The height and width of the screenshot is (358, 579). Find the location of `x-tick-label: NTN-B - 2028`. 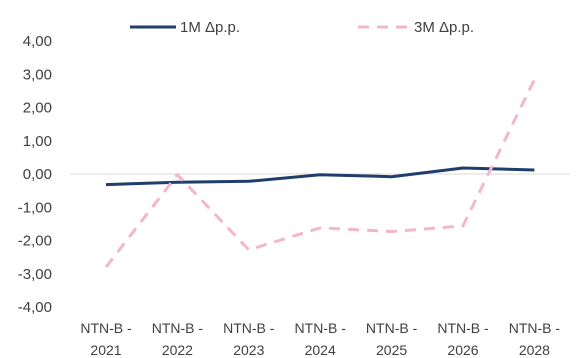

x-tick-label: NTN-B - 2028 is located at coordinates (535, 339).